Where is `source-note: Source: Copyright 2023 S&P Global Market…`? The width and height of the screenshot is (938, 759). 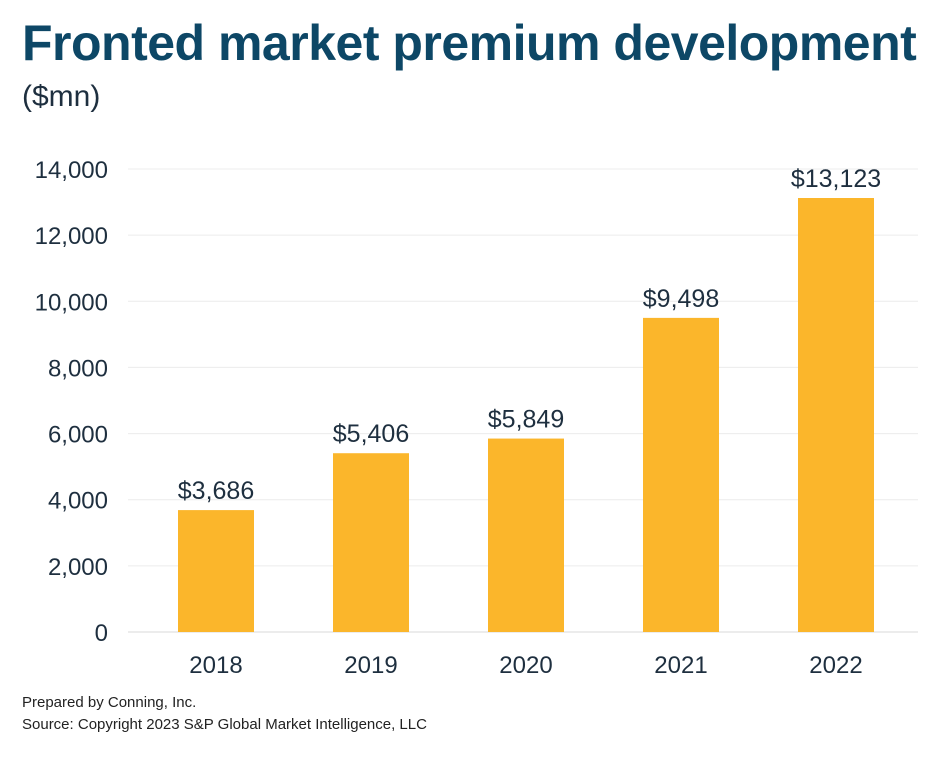 source-note: Source: Copyright 2023 S&P Global Market… is located at coordinates (224, 724).